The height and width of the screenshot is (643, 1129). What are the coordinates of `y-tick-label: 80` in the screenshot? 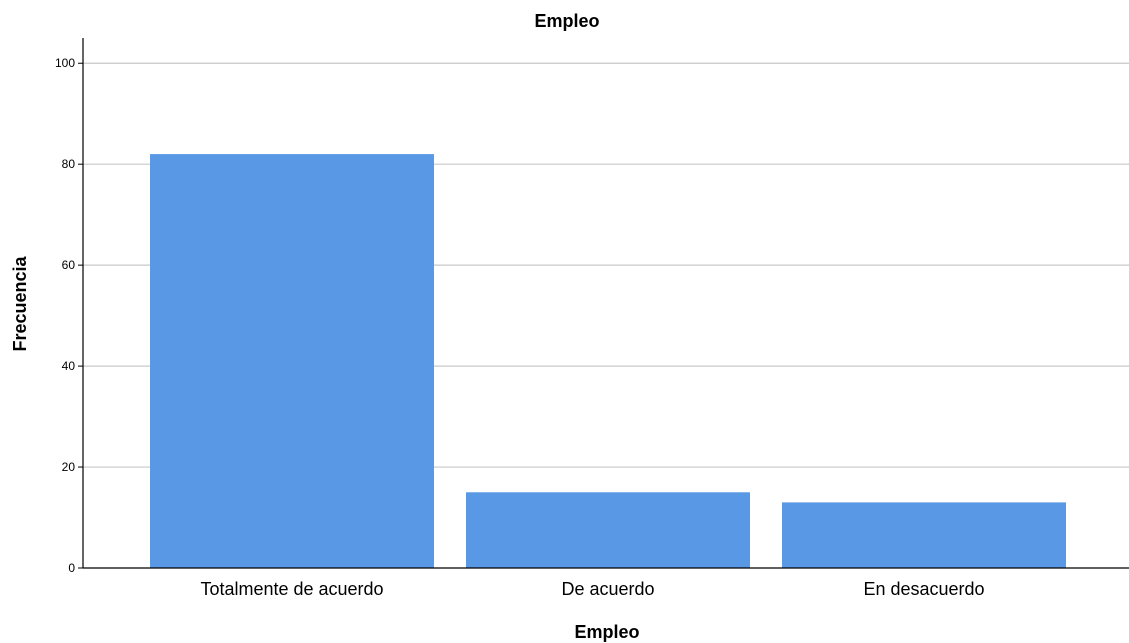 It's located at (69, 164).